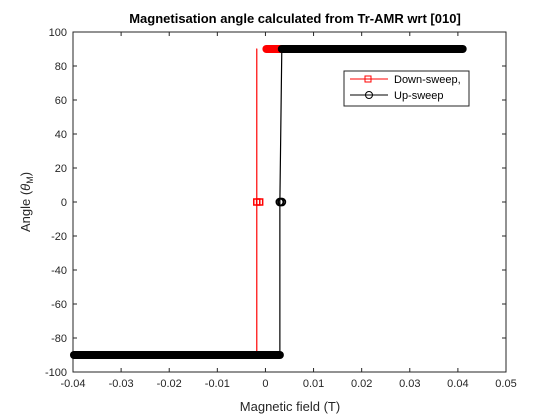 Image resolution: width=560 pixels, height=420 pixels. Describe the element at coordinates (56, 373) in the screenshot. I see `y-tick-label: -100` at that location.